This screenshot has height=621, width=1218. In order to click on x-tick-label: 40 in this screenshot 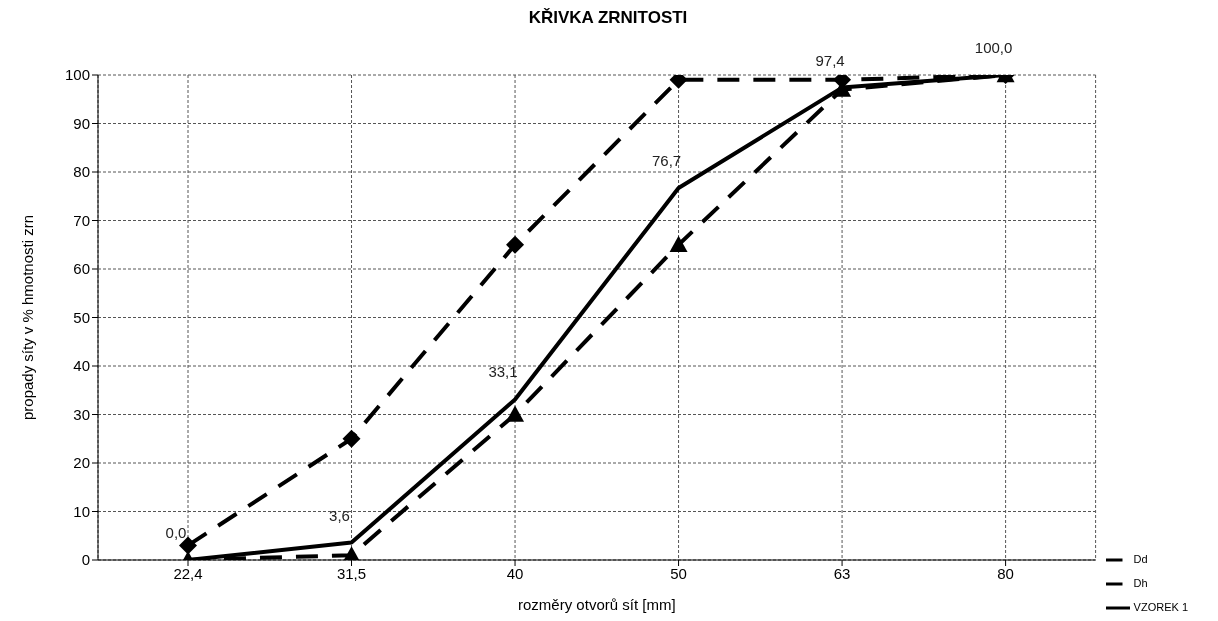, I will do `click(515, 573)`.